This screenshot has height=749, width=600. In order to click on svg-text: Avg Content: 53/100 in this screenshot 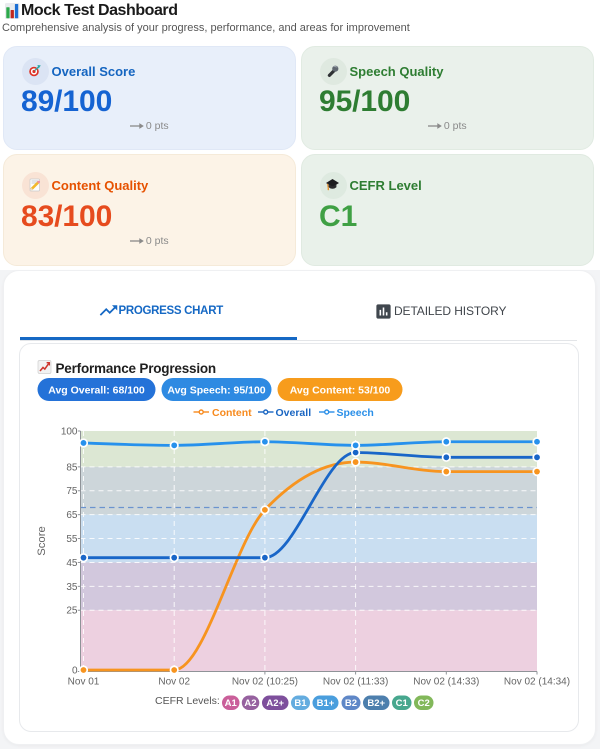, I will do `click(340, 391)`.